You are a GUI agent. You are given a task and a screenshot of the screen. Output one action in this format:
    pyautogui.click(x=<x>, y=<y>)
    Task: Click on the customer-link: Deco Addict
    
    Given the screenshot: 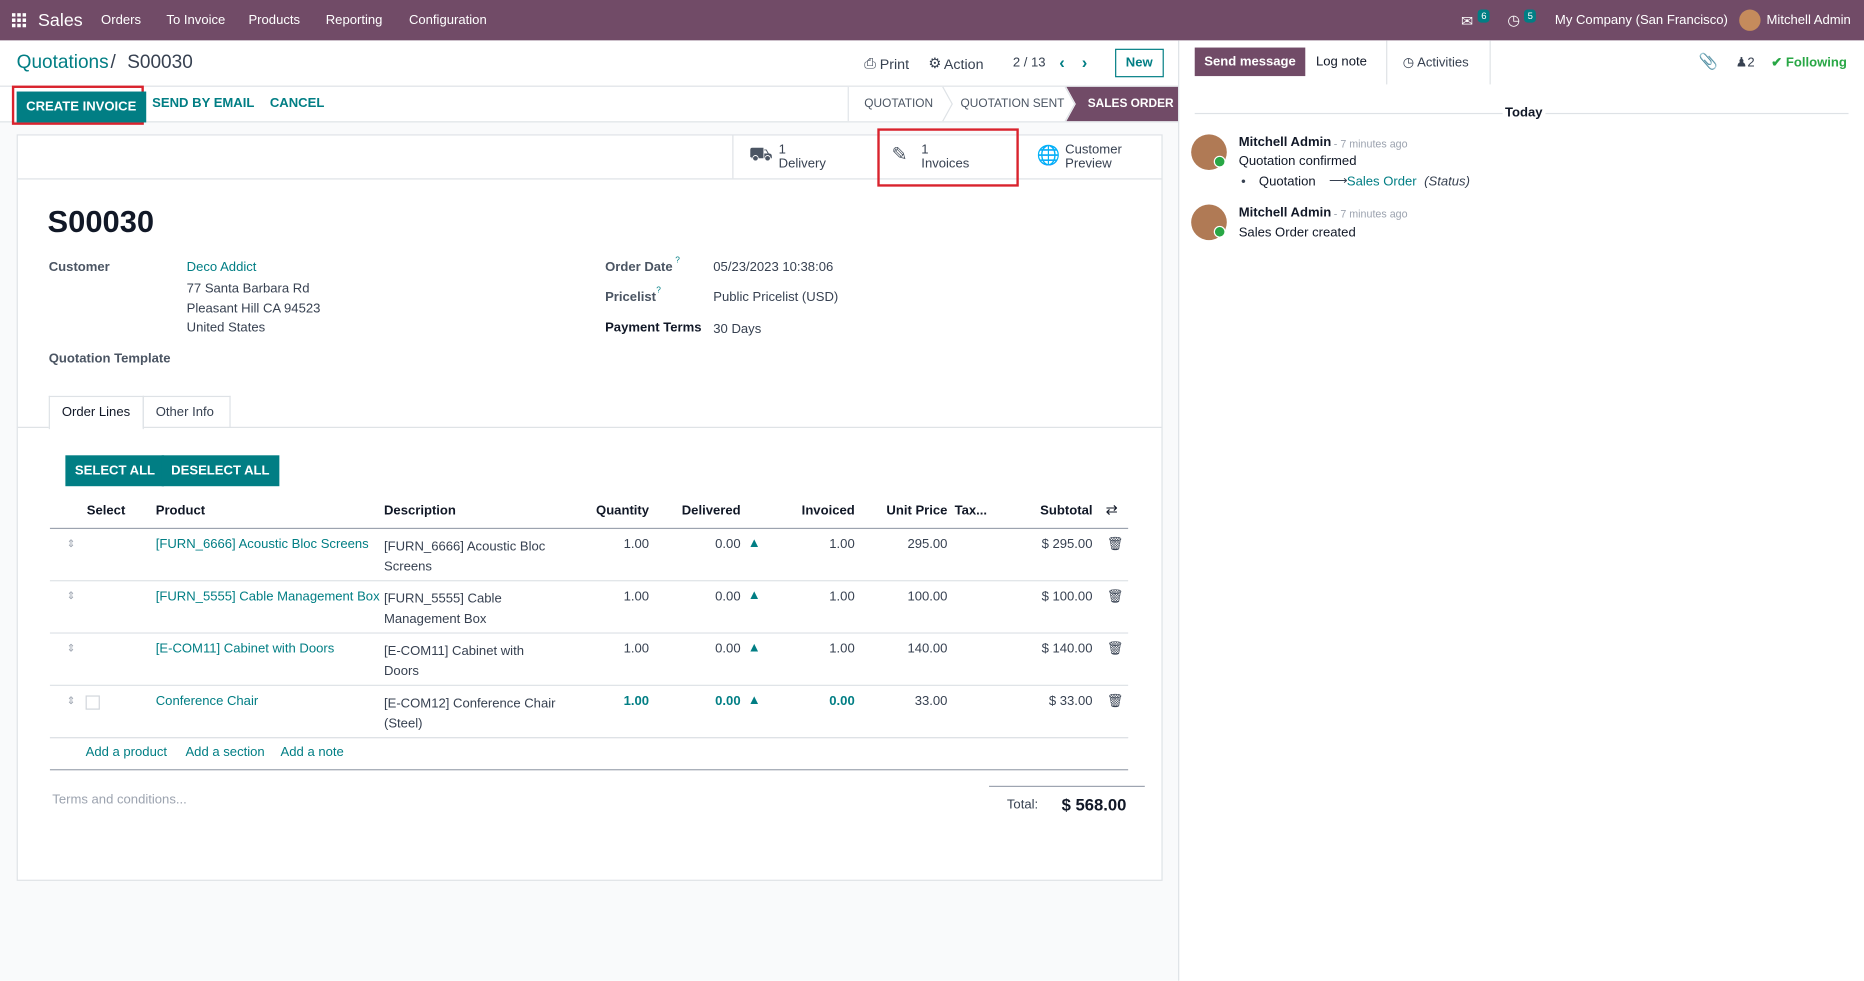 What is the action you would take?
    pyautogui.click(x=221, y=267)
    